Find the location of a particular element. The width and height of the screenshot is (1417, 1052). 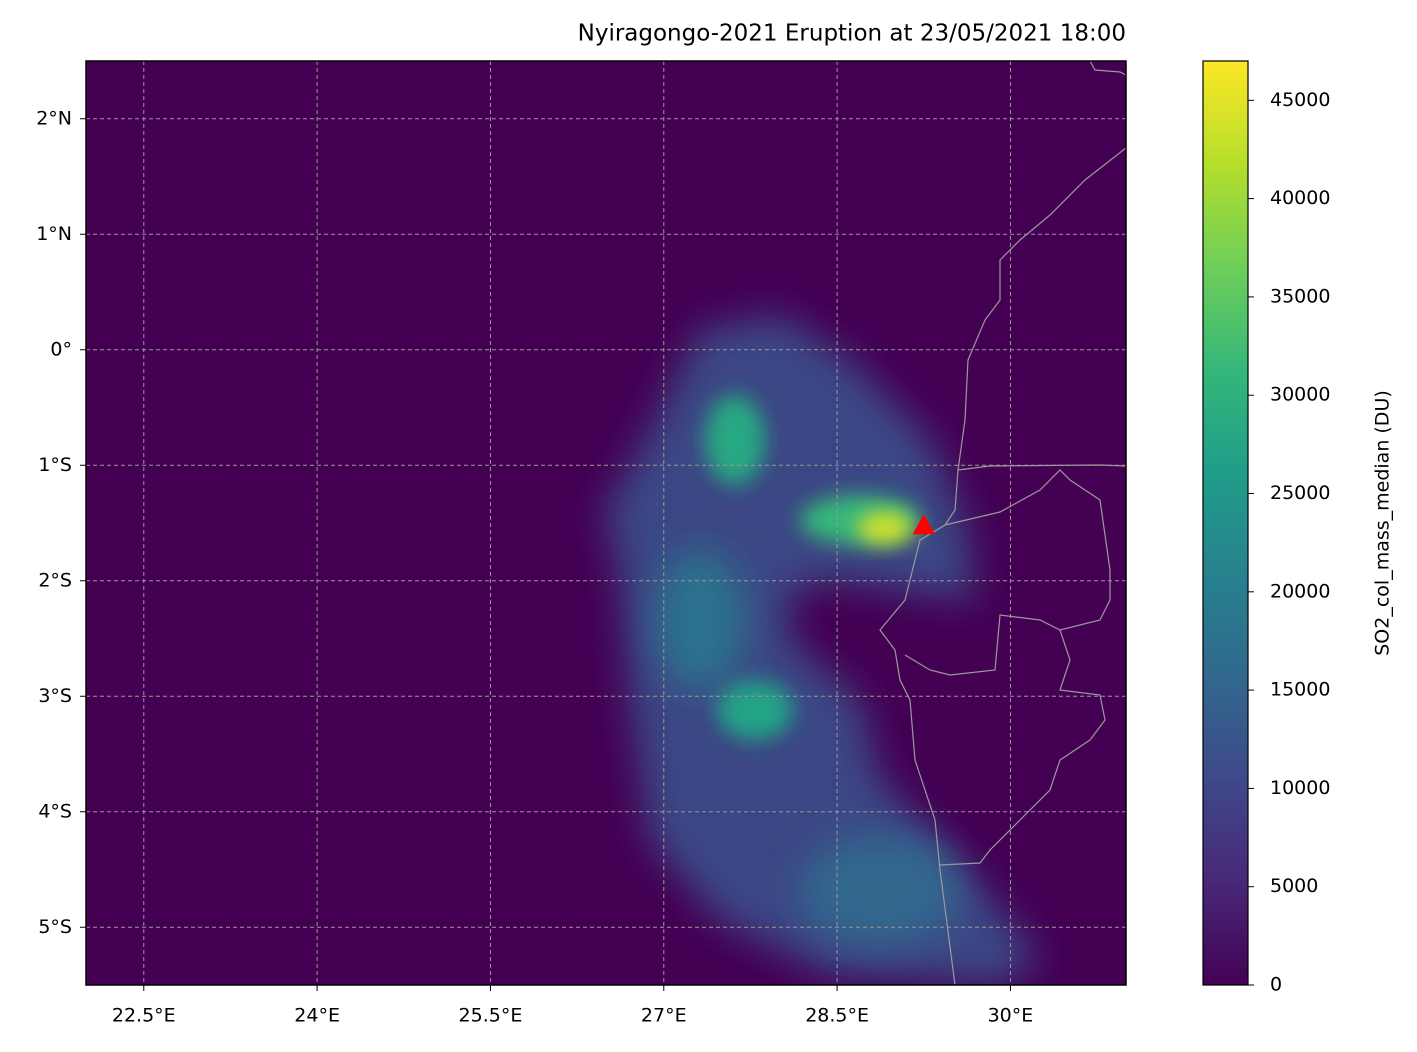

colorbar-tick-label: 40000 is located at coordinates (1300, 198).